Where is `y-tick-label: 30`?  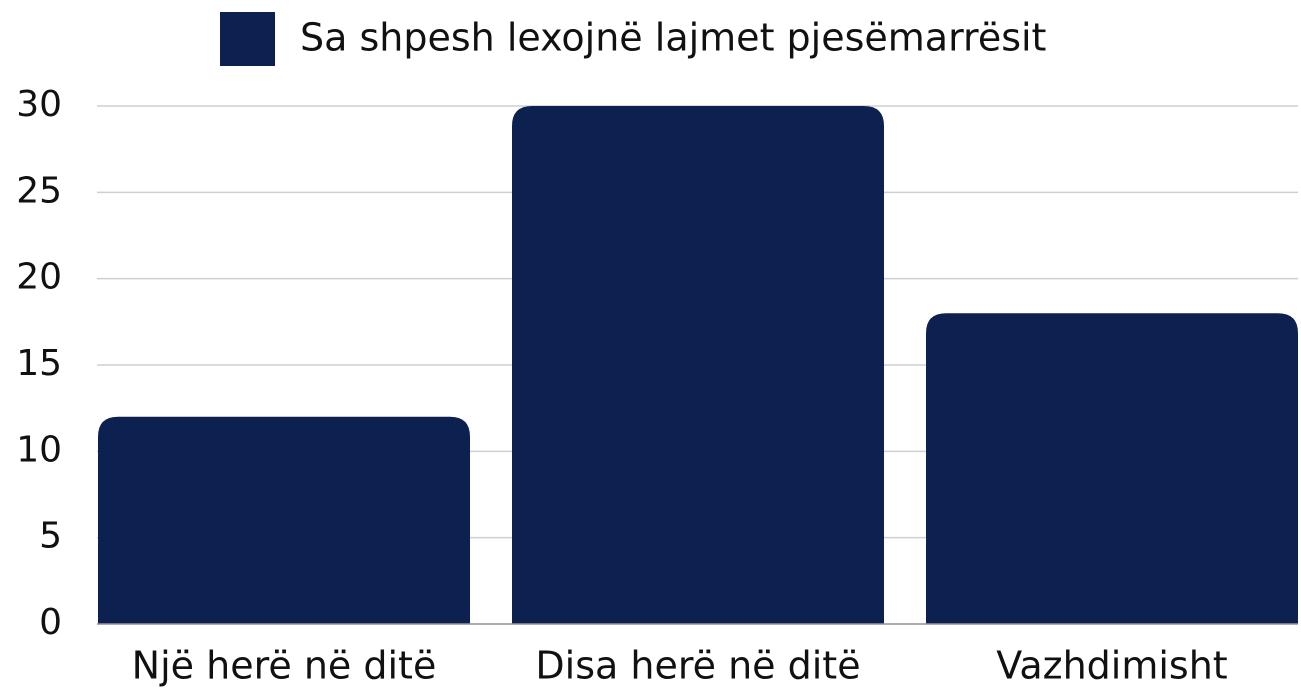 y-tick-label: 30 is located at coordinates (39, 104).